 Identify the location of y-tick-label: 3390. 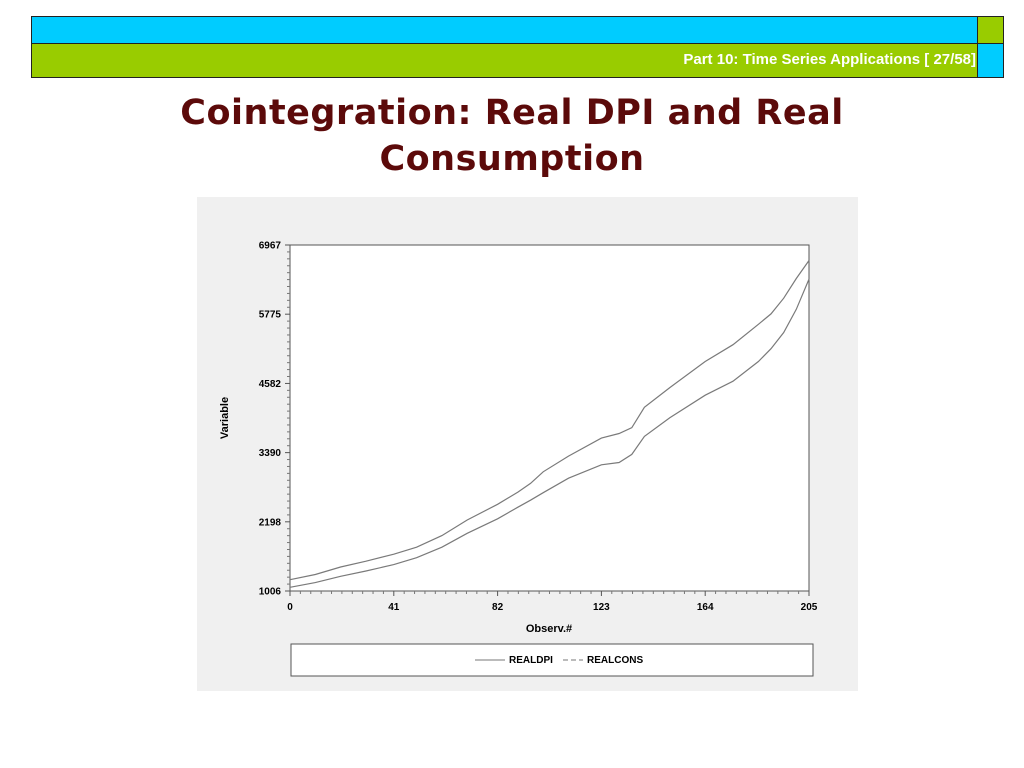
(270, 453).